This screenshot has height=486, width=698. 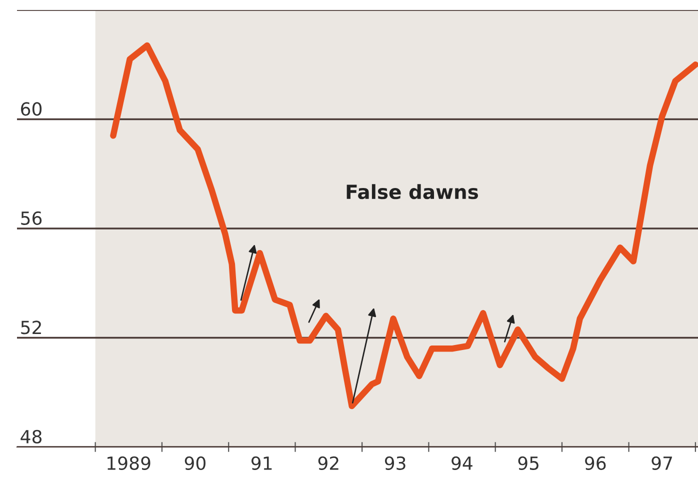 I want to click on x-tick-label: 1989, so click(x=129, y=463).